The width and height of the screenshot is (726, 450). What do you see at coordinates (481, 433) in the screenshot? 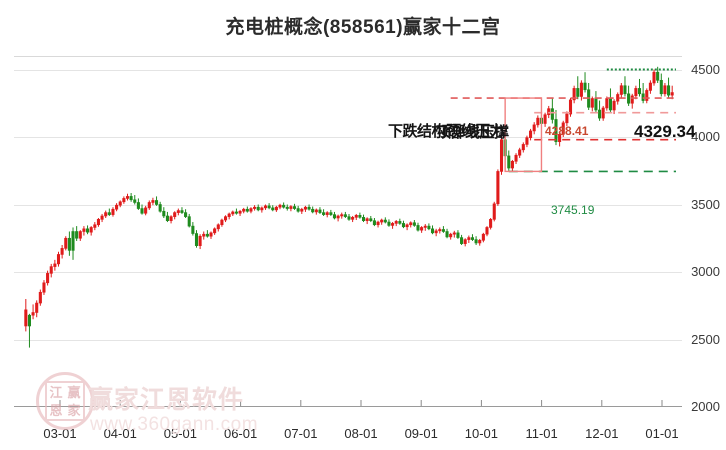
I see `x-axis-tick: 10-01` at bounding box center [481, 433].